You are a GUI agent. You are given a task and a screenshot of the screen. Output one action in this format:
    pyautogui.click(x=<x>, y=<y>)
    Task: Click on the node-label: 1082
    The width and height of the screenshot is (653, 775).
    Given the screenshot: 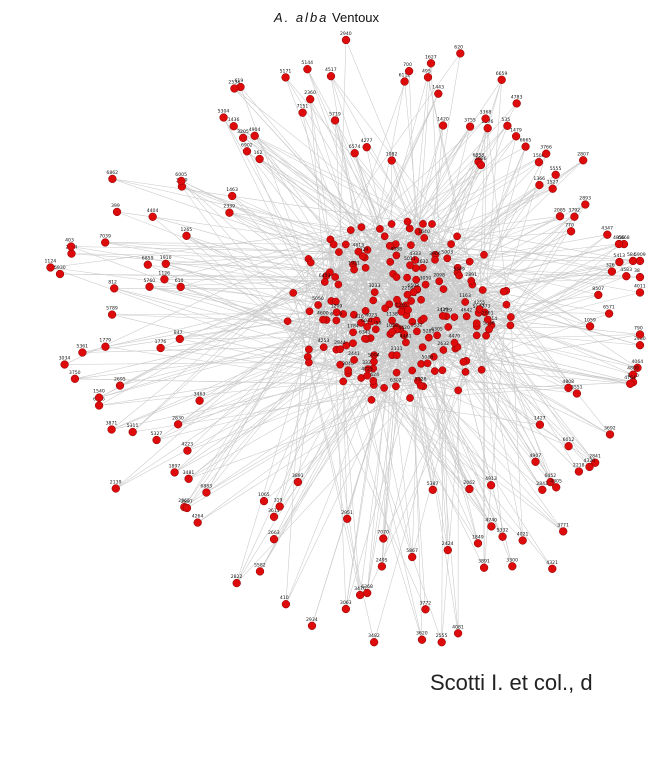 What is the action you would take?
    pyautogui.click(x=392, y=155)
    